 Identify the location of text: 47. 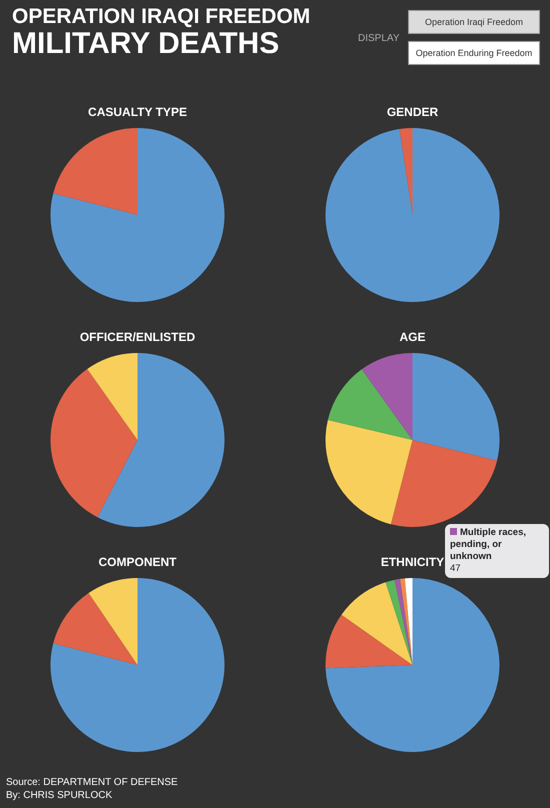
(456, 569).